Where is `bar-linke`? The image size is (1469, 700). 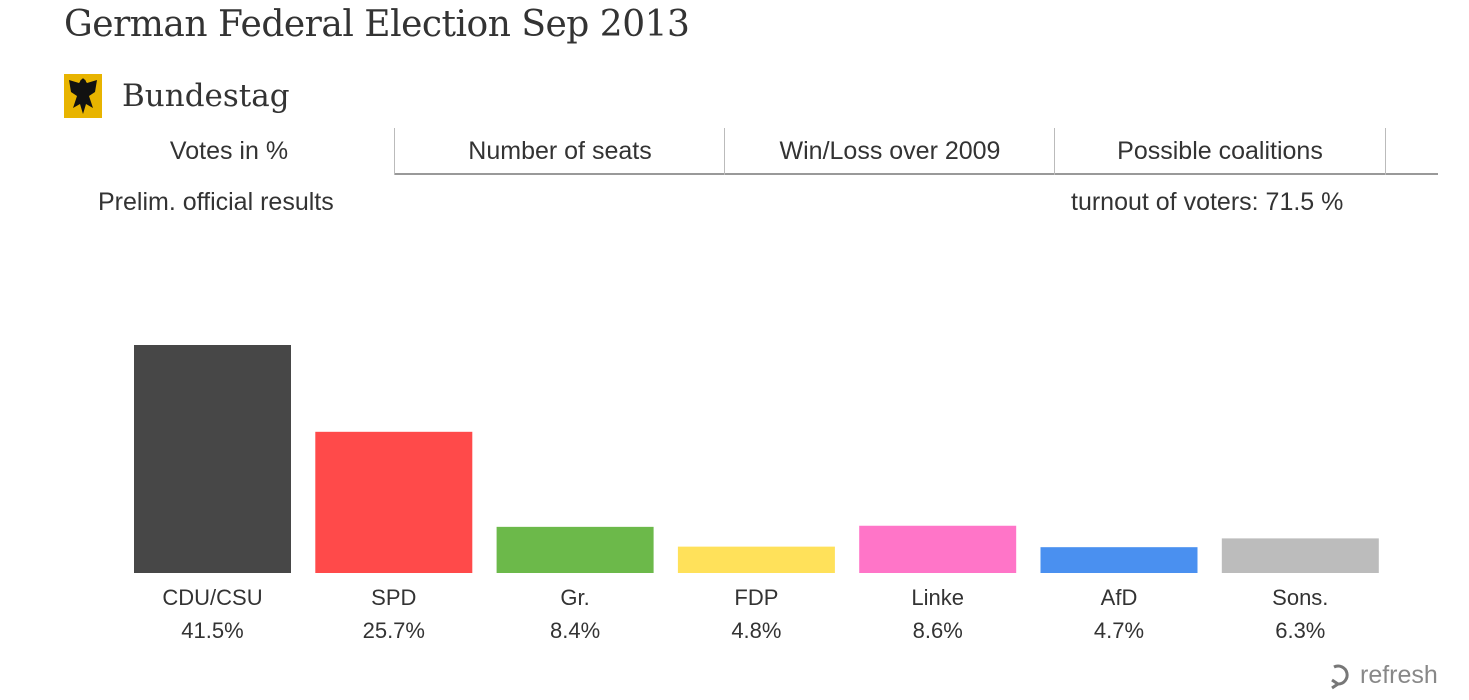 bar-linke is located at coordinates (938, 549).